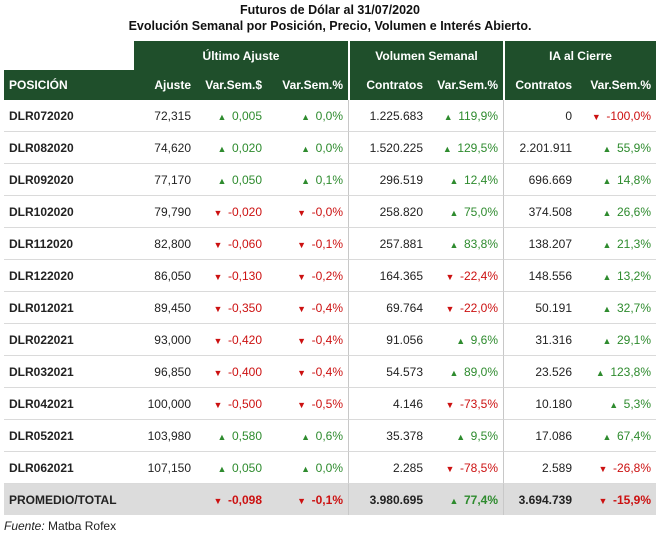 Image resolution: width=660 pixels, height=536 pixels. Describe the element at coordinates (244, 403) in the screenshot. I see `cell-value: -0,500` at that location.